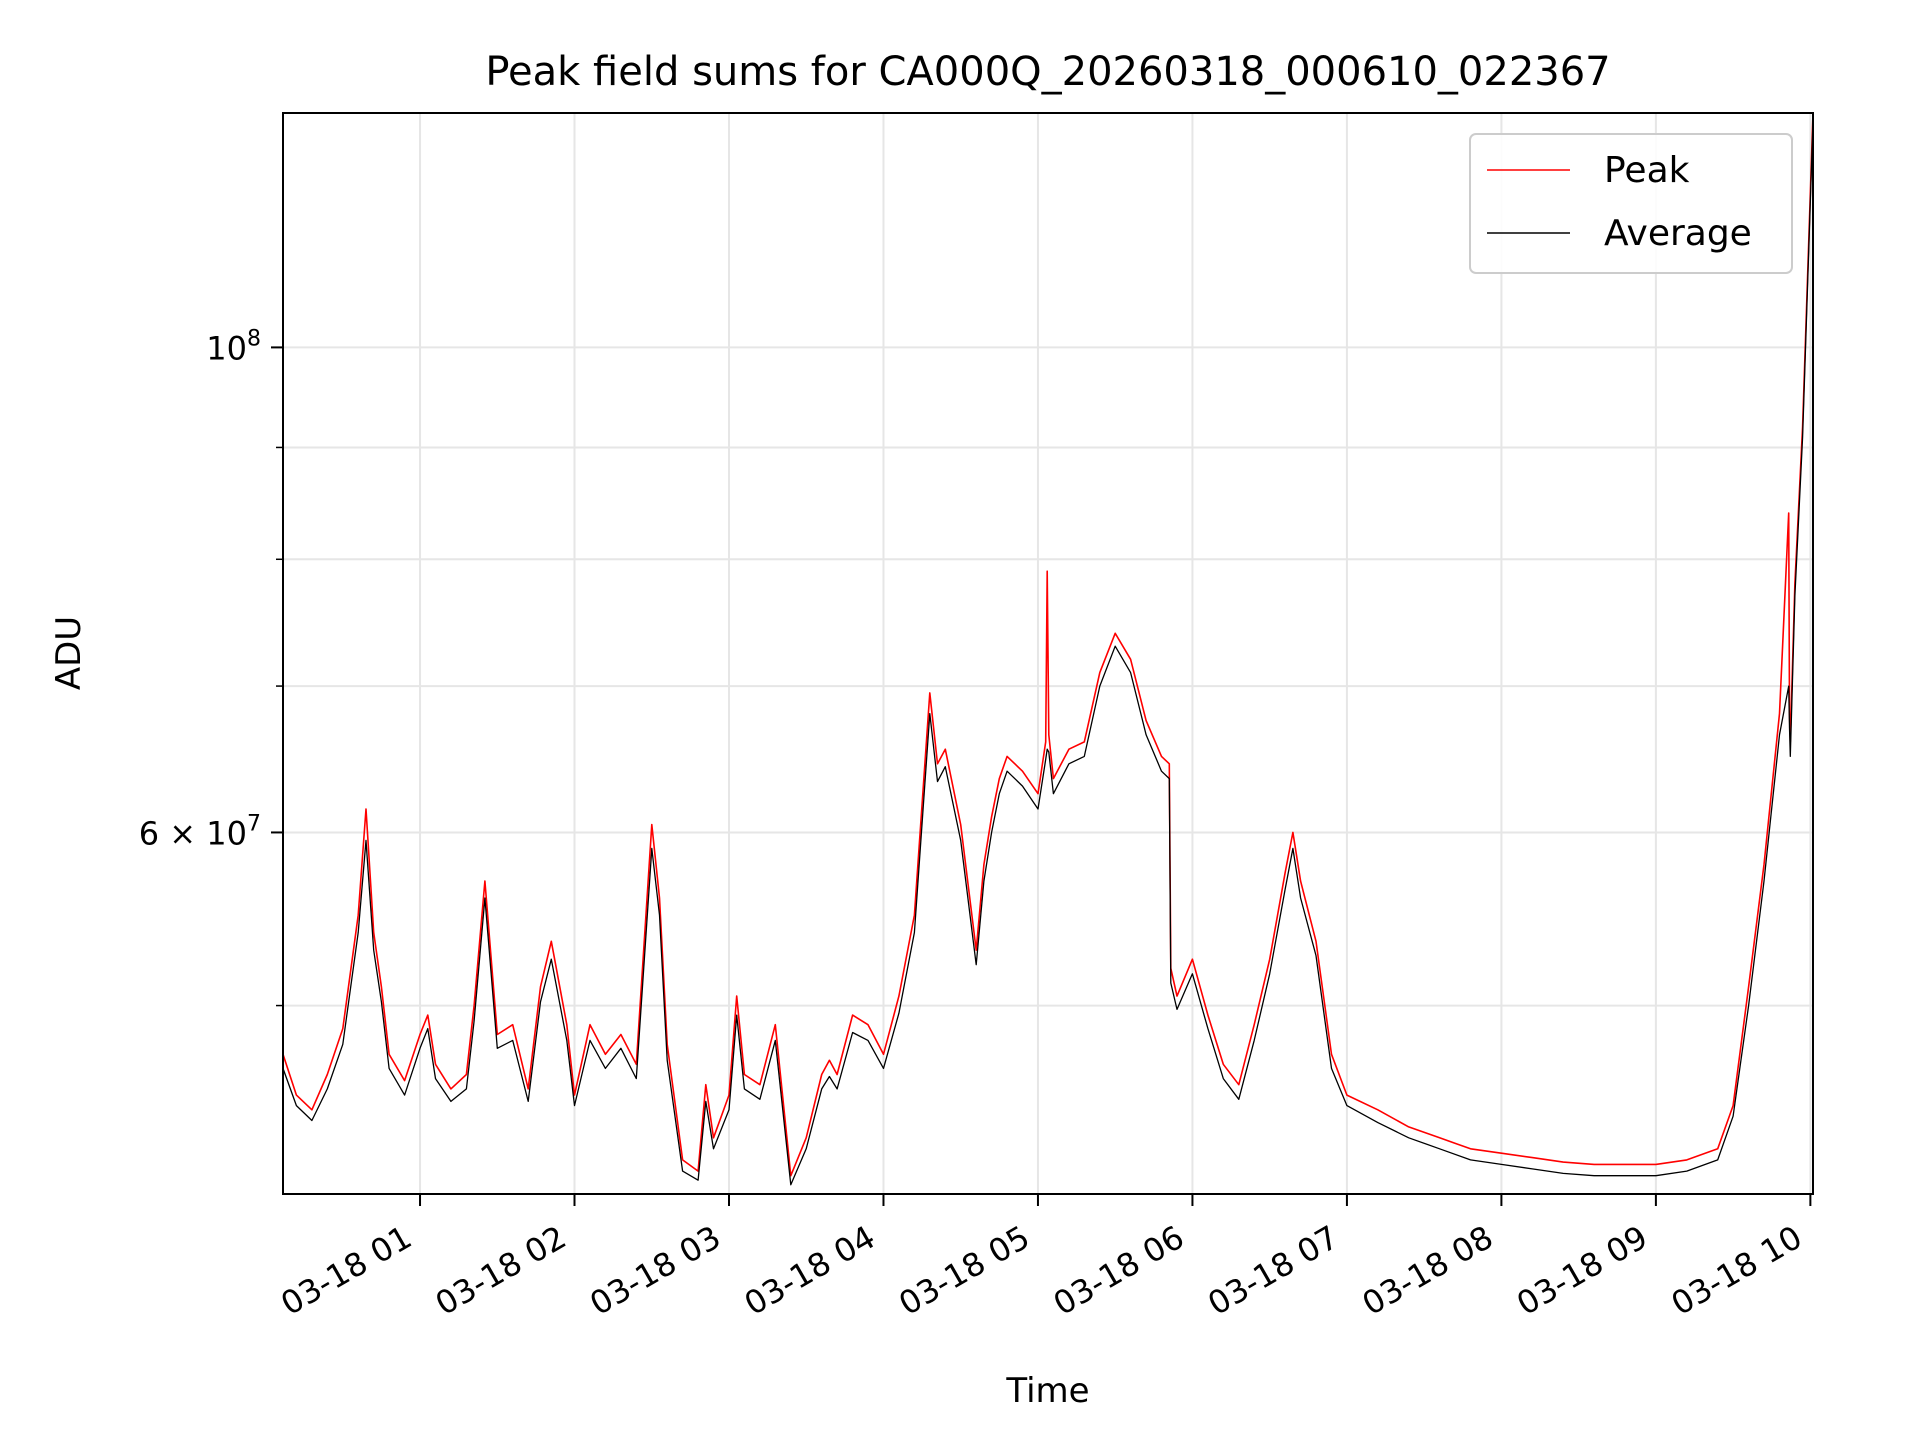 The height and width of the screenshot is (1440, 1920). What do you see at coordinates (69, 653) in the screenshot?
I see `y-axis-label: ADU` at bounding box center [69, 653].